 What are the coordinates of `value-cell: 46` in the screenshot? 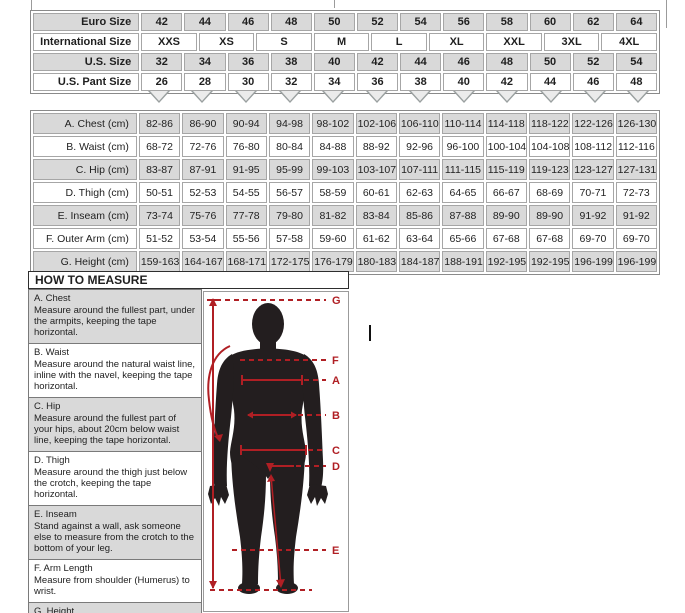 It's located at (593, 82).